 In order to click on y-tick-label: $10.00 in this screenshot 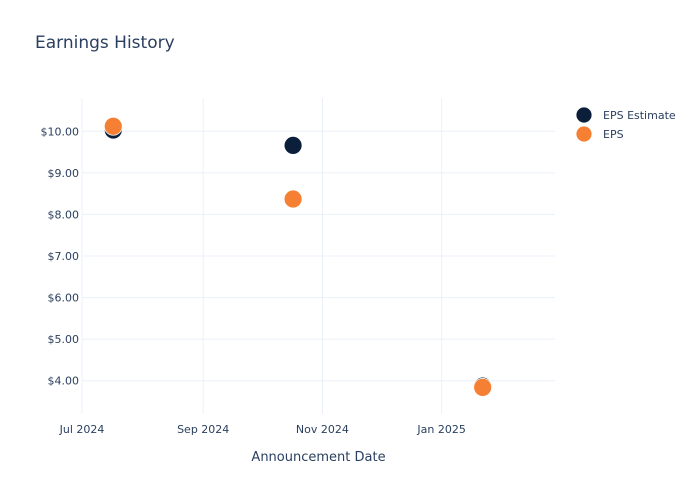, I will do `click(60, 131)`.